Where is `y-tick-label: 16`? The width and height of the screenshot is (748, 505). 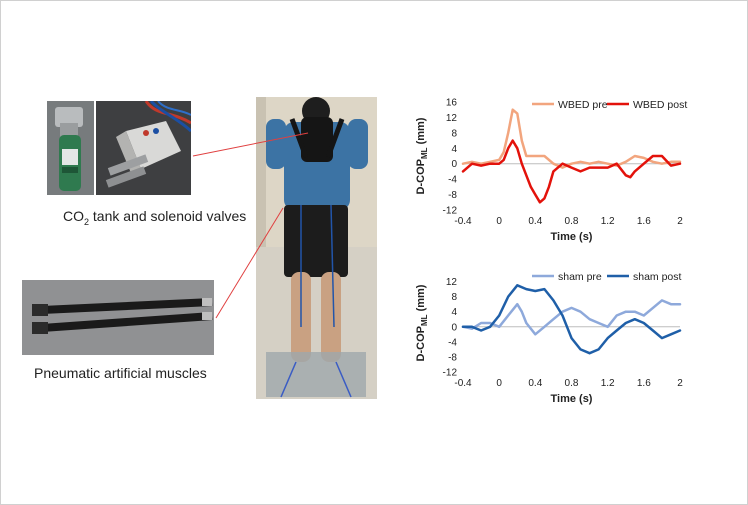
y-tick-label: 16 is located at coordinates (452, 103).